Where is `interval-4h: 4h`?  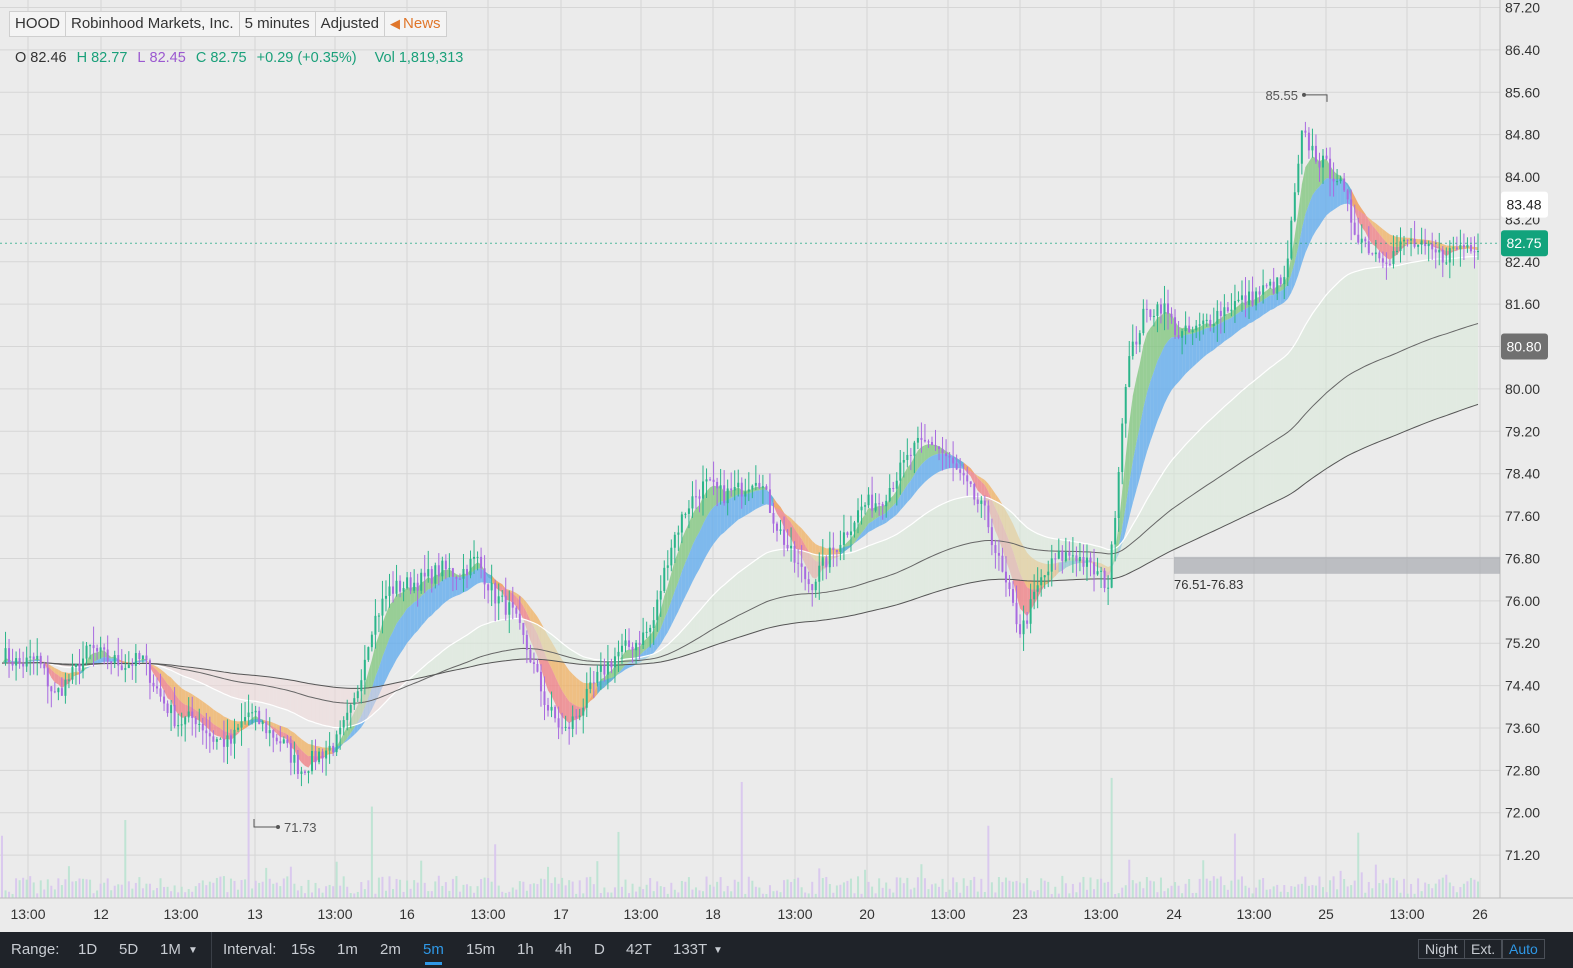
interval-4h: 4h is located at coordinates (563, 949).